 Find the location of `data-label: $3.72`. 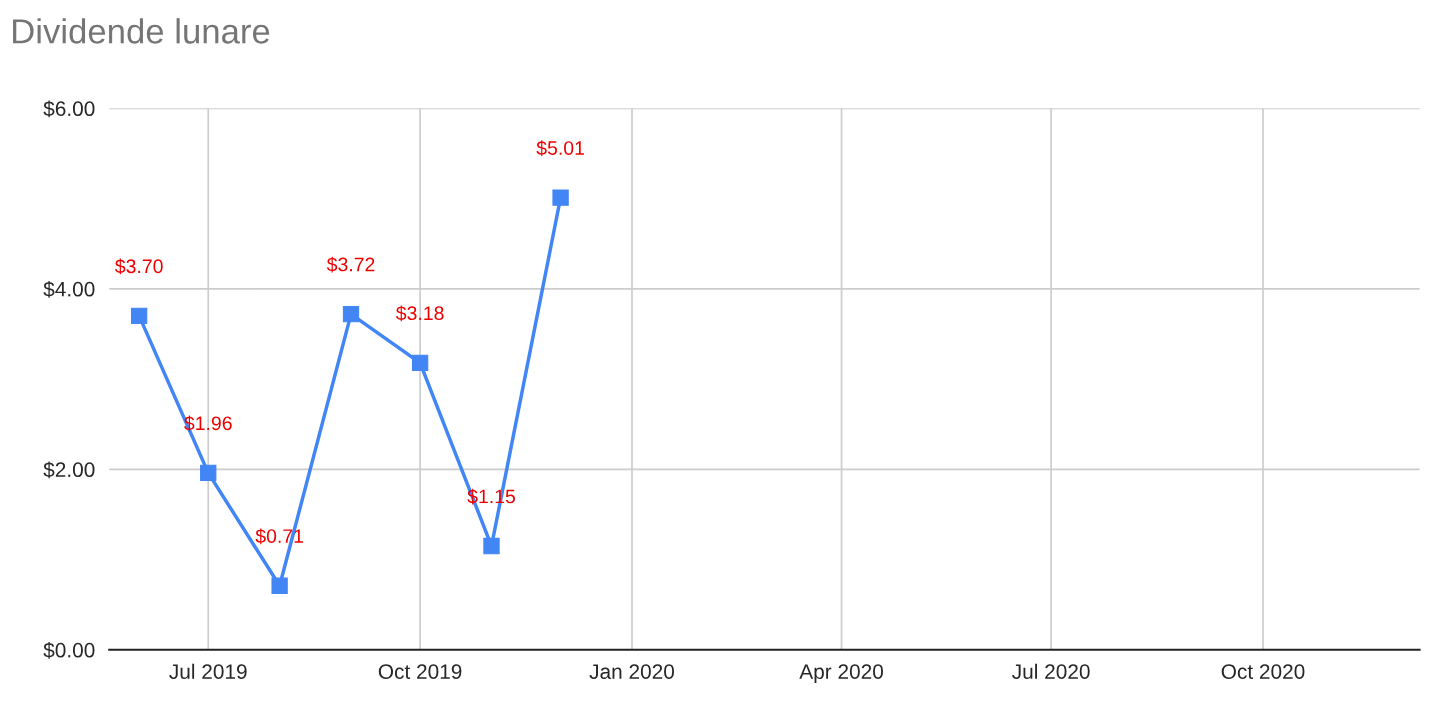

data-label: $3.72 is located at coordinates (350, 264).